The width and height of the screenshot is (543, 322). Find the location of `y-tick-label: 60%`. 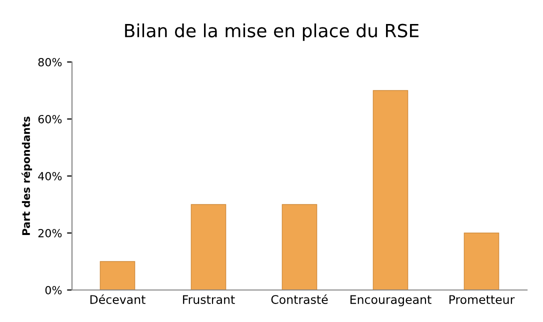

y-tick-label: 60% is located at coordinates (50, 119).